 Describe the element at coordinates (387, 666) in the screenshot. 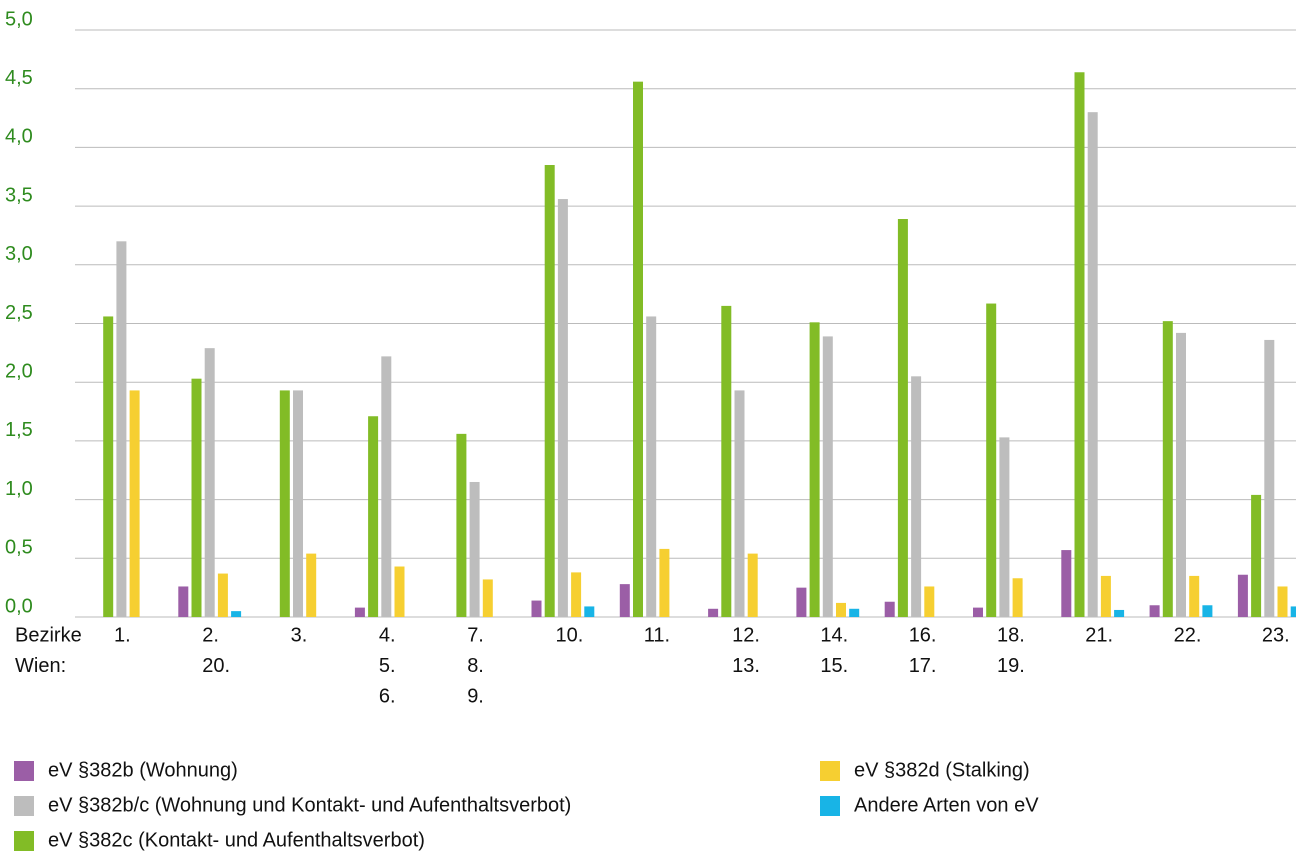

I see `x-tick-label: 5.` at that location.